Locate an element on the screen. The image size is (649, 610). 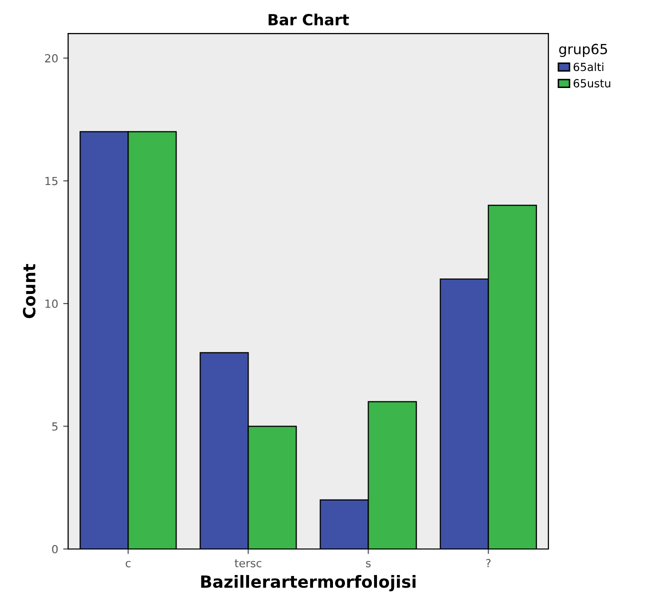
chart-title: Bar Chart is located at coordinates (308, 20).